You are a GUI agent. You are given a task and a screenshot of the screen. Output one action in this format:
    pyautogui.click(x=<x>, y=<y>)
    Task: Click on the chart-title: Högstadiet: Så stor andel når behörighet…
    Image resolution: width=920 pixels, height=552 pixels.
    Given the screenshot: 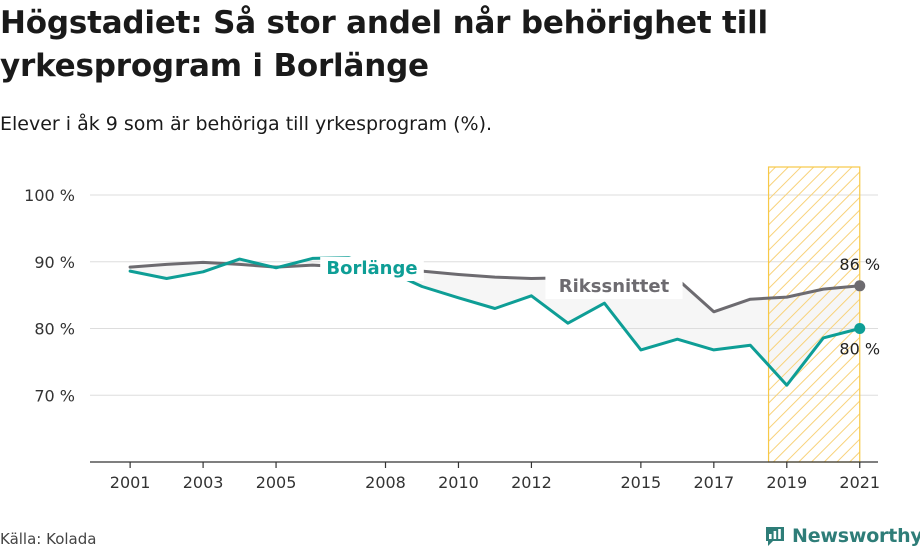 What is the action you would take?
    pyautogui.click(x=384, y=44)
    